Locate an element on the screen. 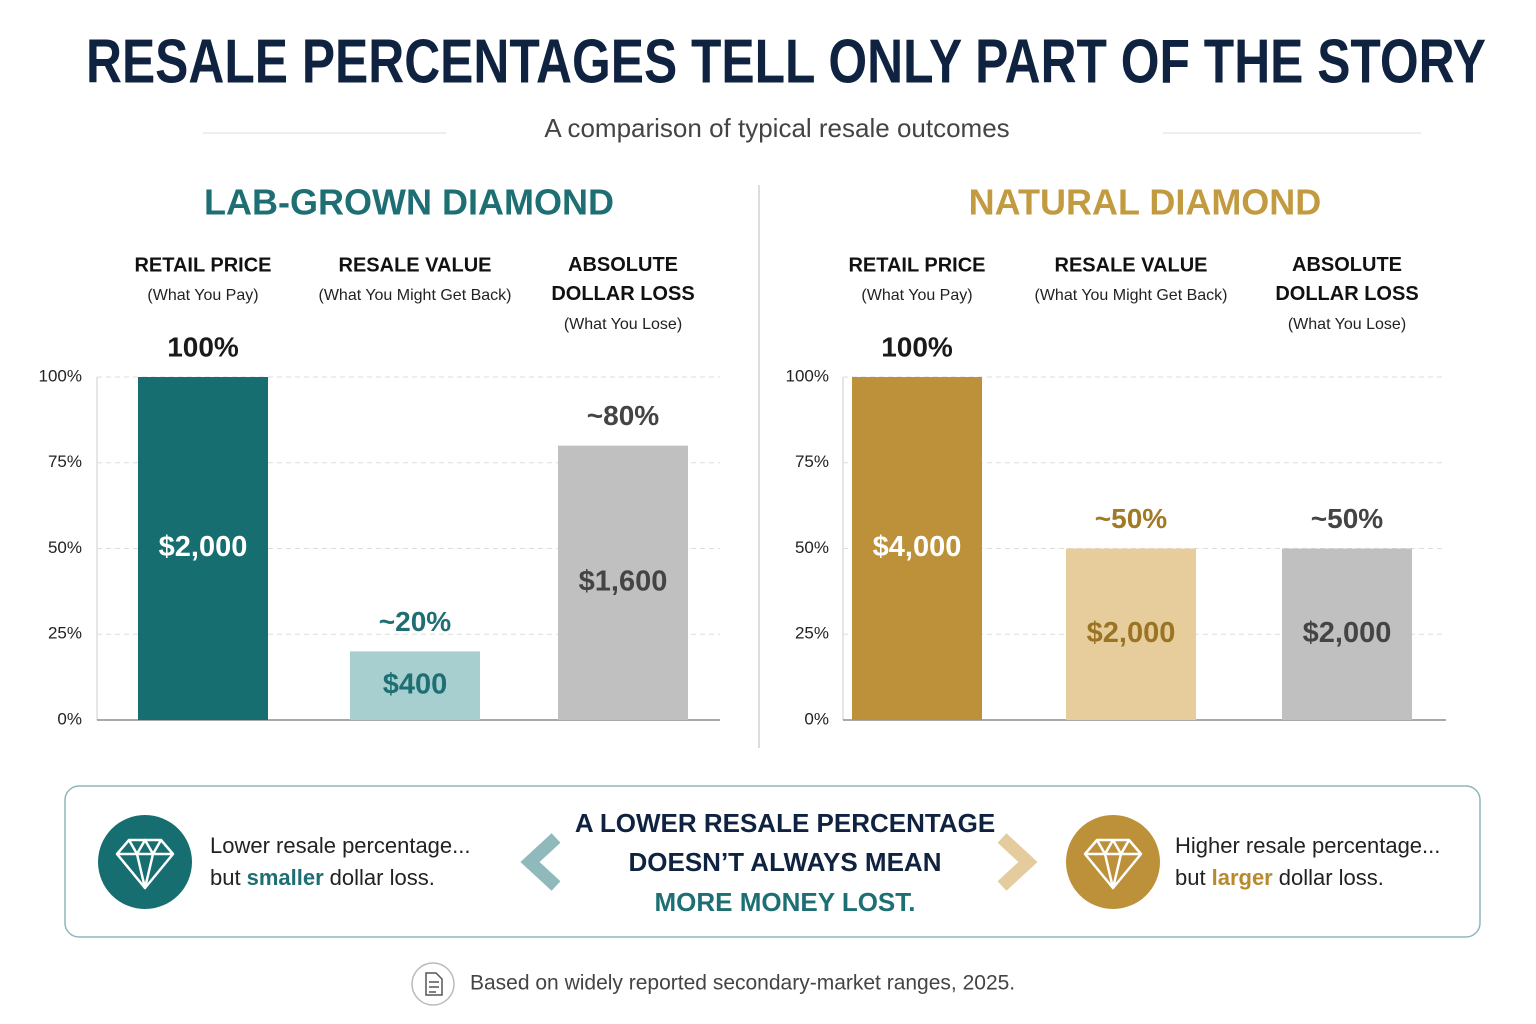  doc-glyph is located at coordinates (434, 984).